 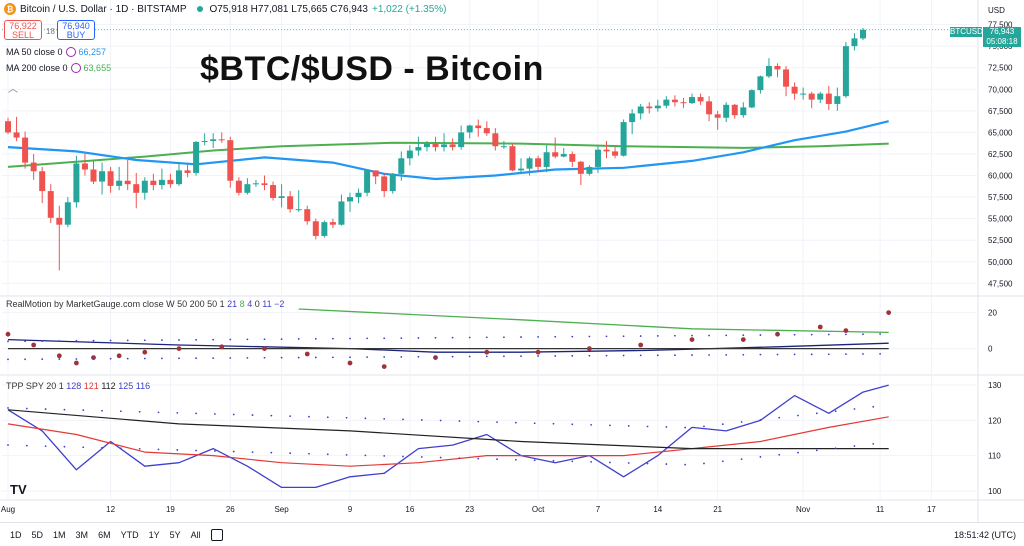 What do you see at coordinates (409, 9) in the screenshot?
I see `price-change: +1,022 (+1.35%)` at bounding box center [409, 9].